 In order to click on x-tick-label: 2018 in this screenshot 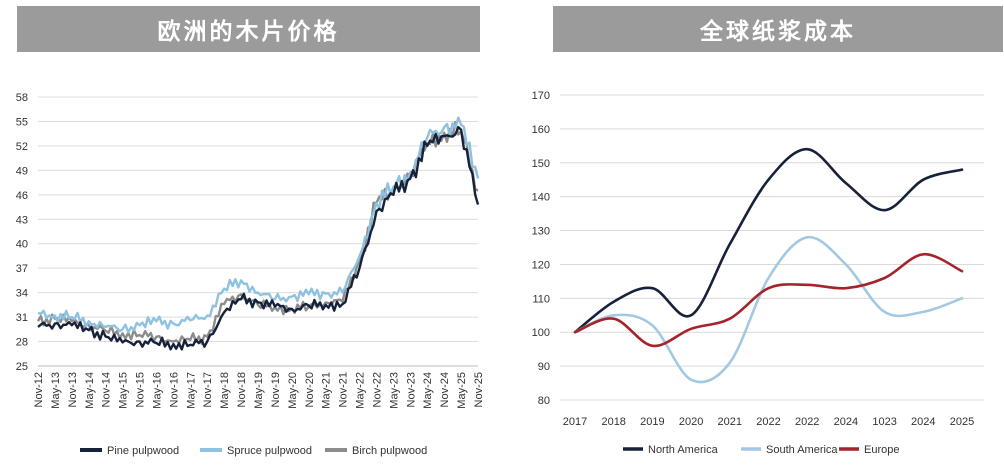, I will do `click(613, 422)`.